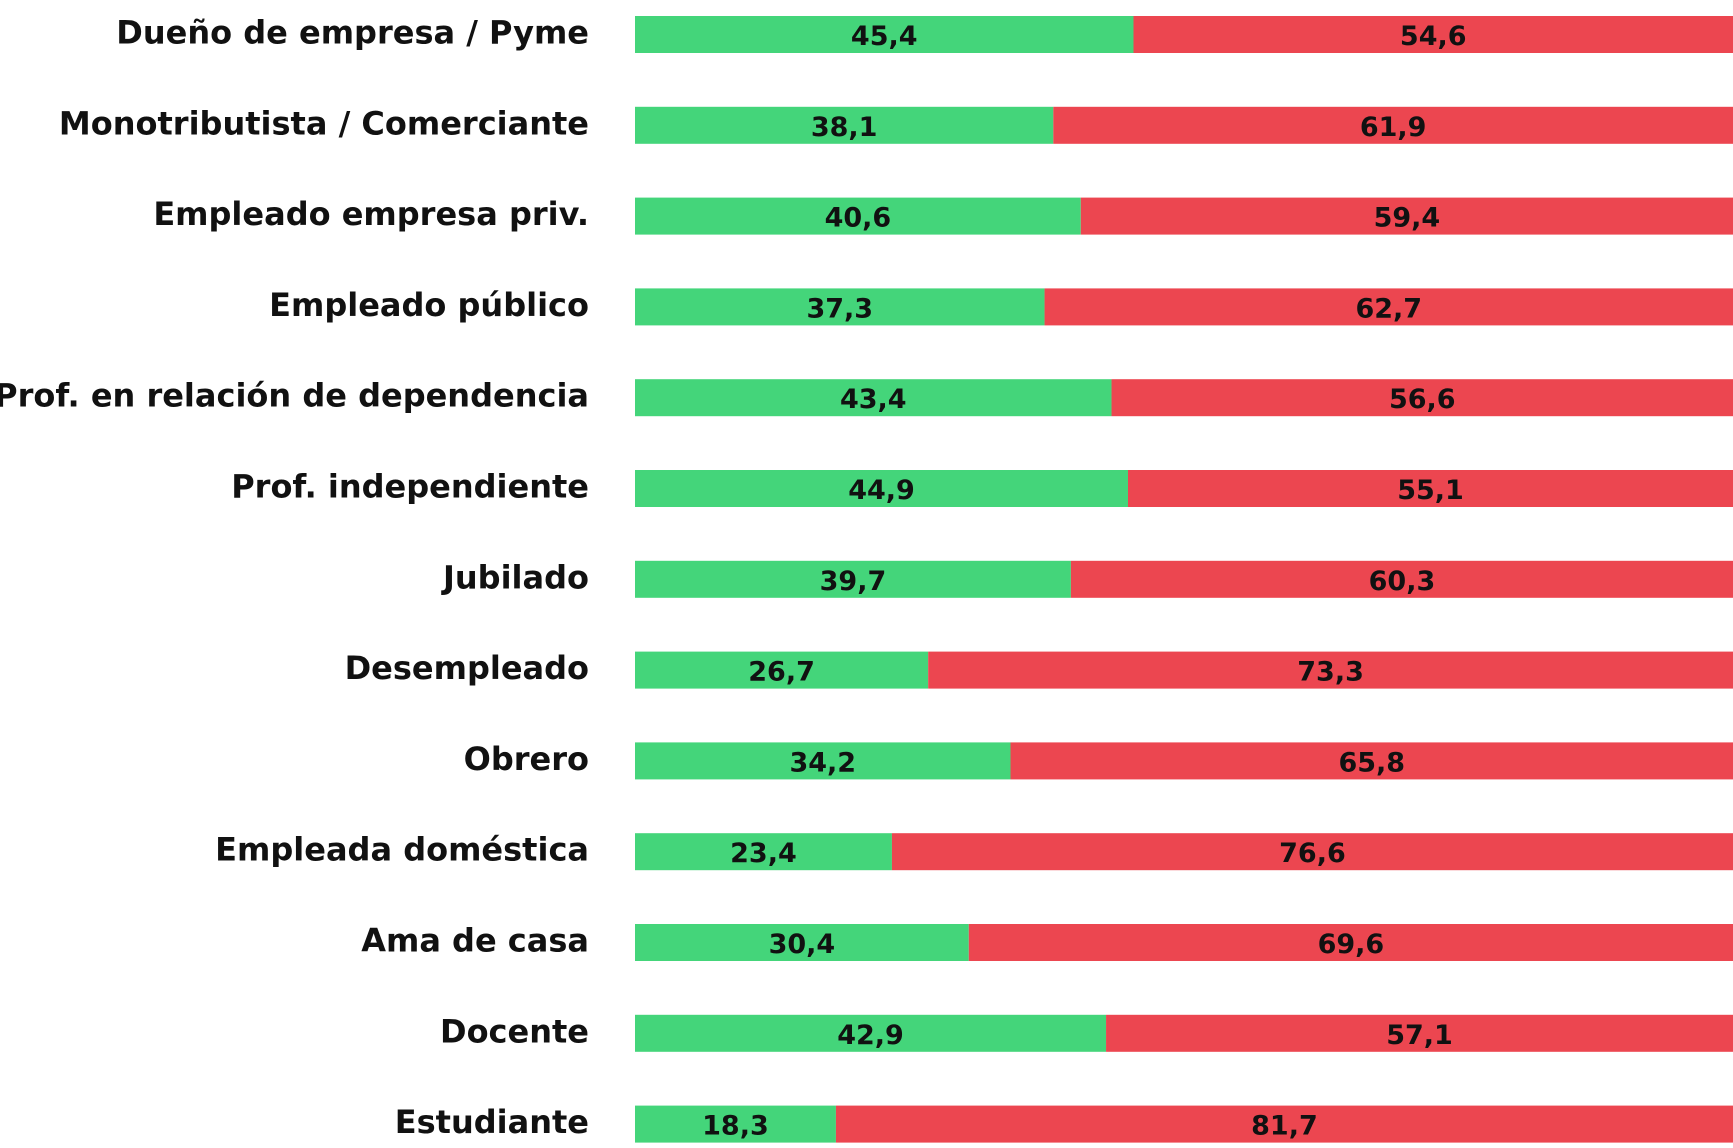  What do you see at coordinates (475, 941) in the screenshot?
I see `category-label: Ama de casa` at bounding box center [475, 941].